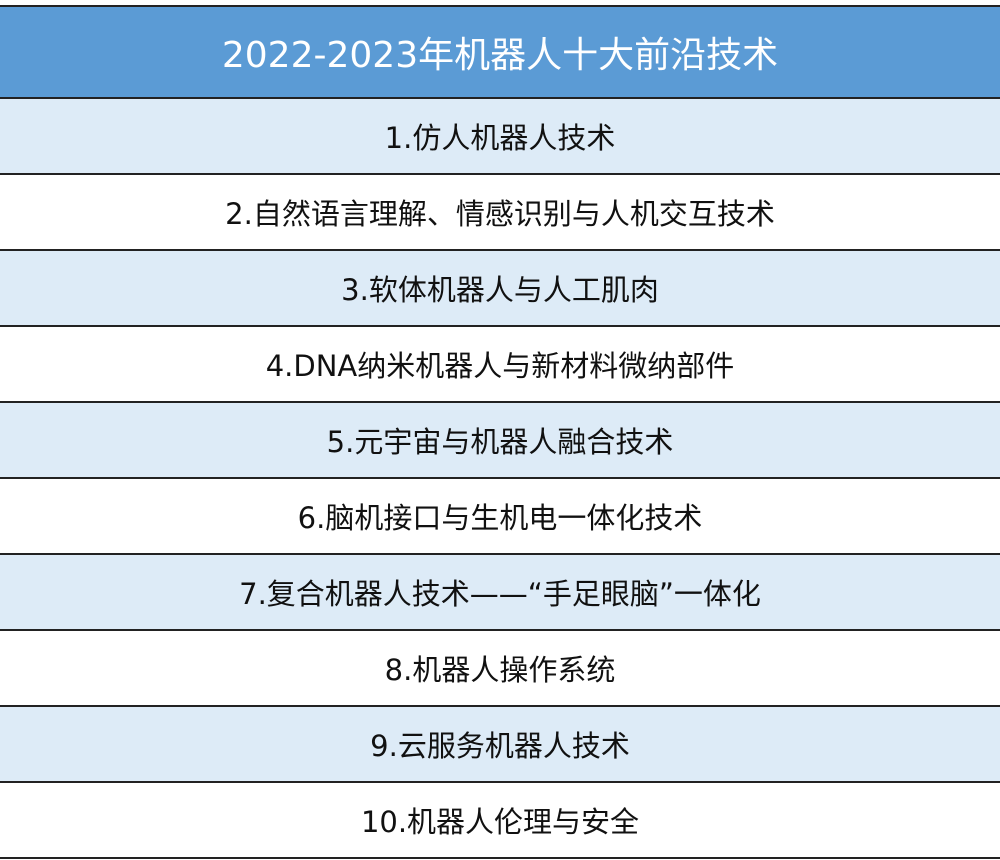 This screenshot has width=1000, height=860. Describe the element at coordinates (500, 593) in the screenshot. I see `table-row: 7.复合机器人技术——“手足眼脑”一体化` at that location.